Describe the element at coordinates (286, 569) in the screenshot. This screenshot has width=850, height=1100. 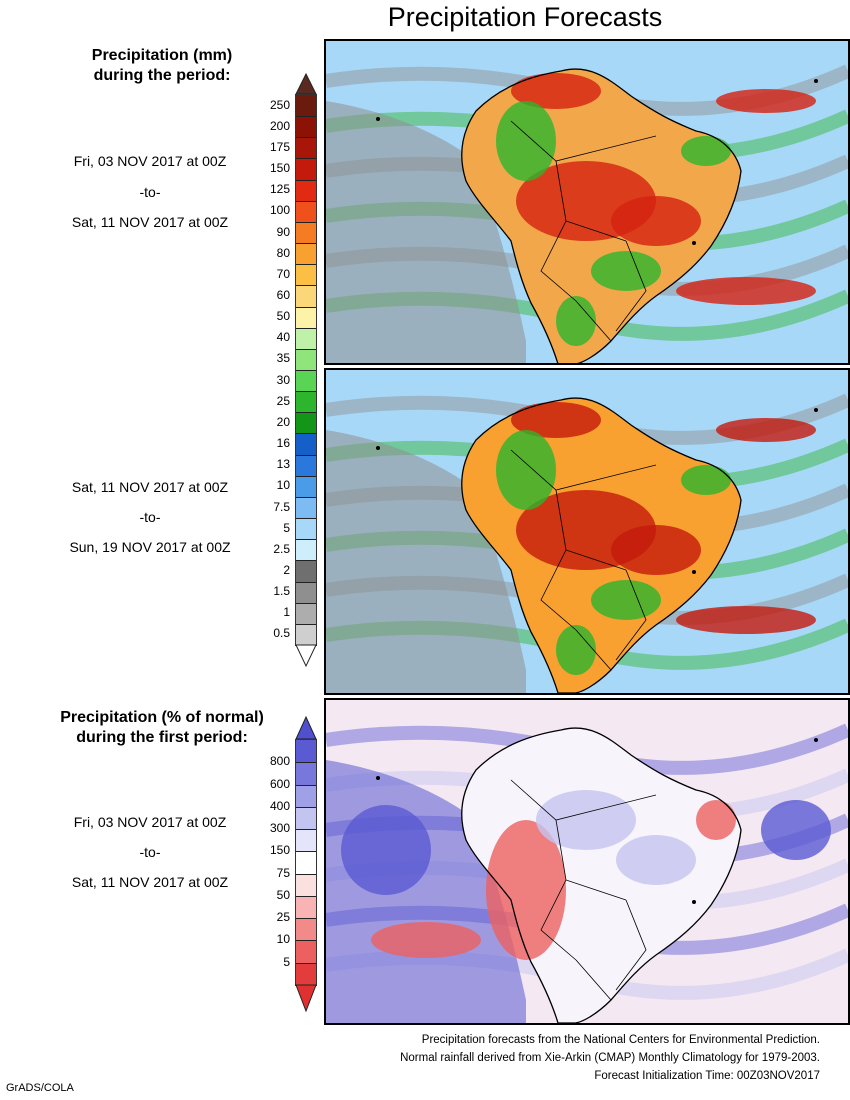
I see `precip-scale-label: 2` at that location.